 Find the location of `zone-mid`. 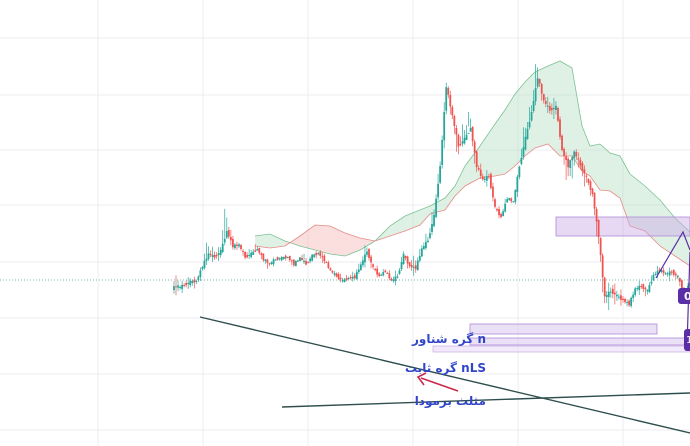

zone-mid is located at coordinates (563, 329).